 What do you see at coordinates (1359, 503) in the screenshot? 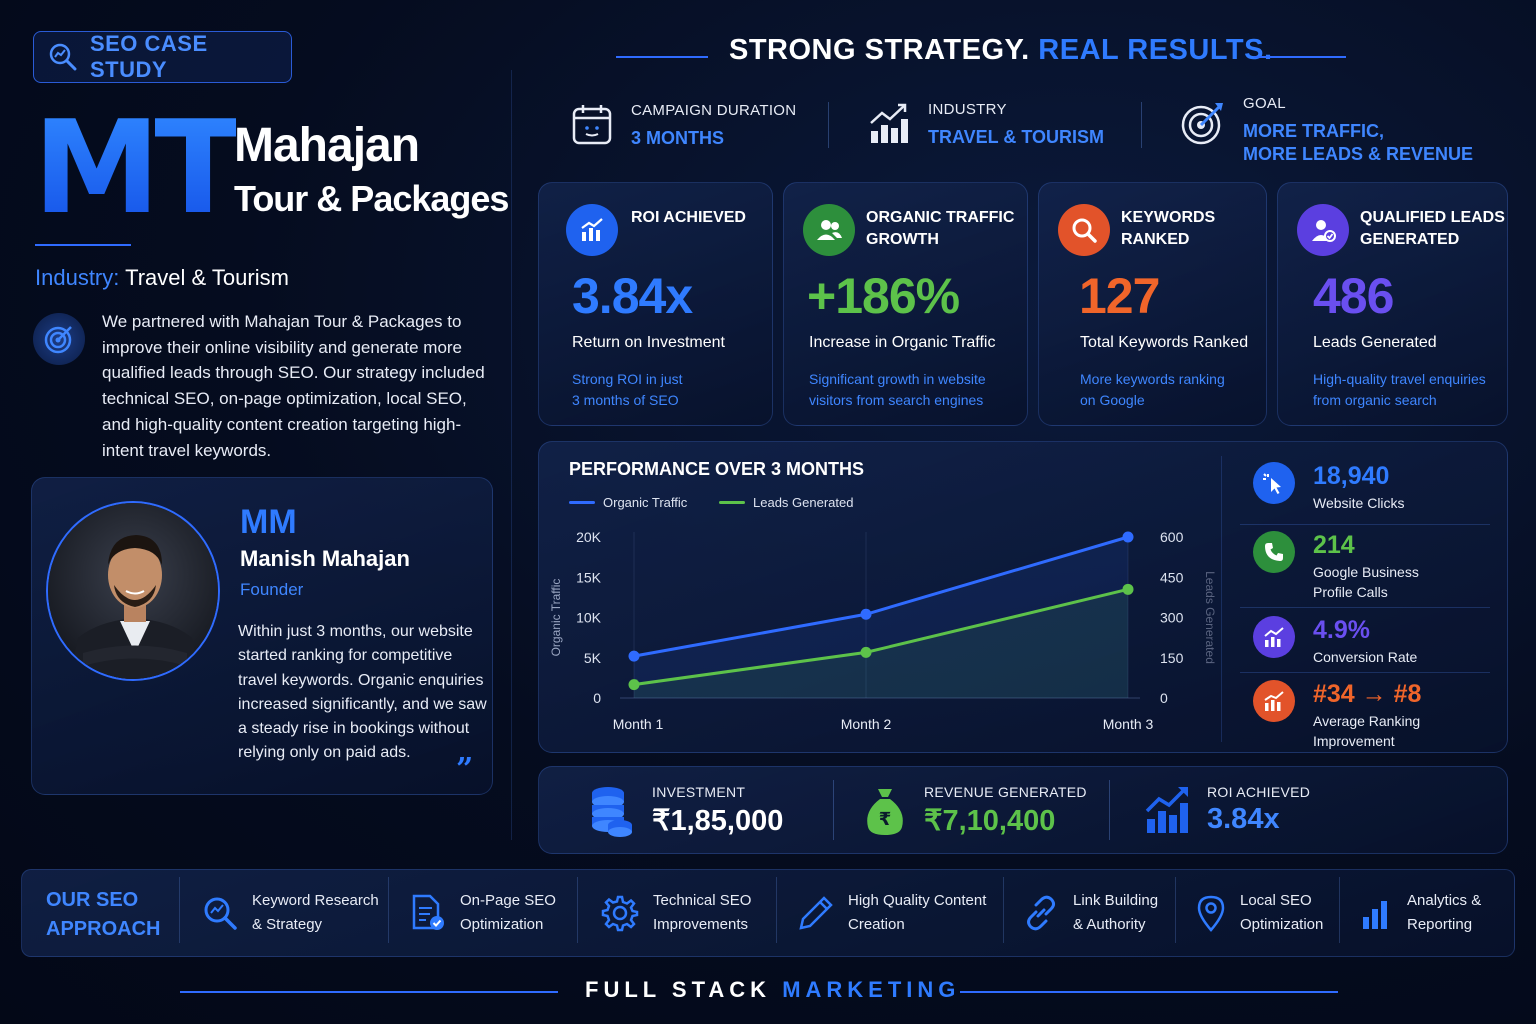
I see `stat-label: Website Clicks` at bounding box center [1359, 503].